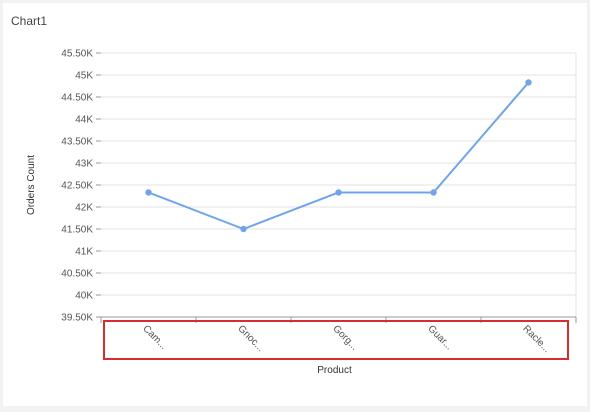  What do you see at coordinates (29, 21) in the screenshot?
I see `chart-title: Chart1` at bounding box center [29, 21].